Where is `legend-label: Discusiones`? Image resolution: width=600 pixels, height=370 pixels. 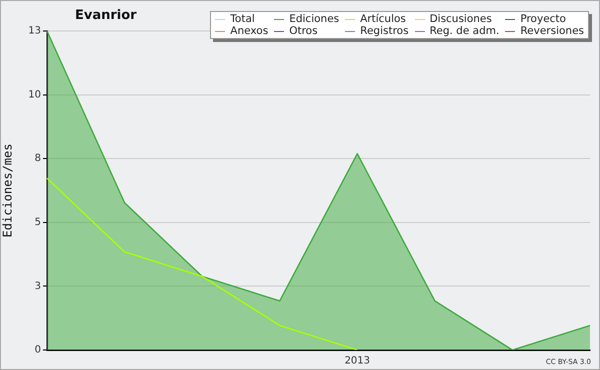
legend-label: Discusiones is located at coordinates (460, 19).